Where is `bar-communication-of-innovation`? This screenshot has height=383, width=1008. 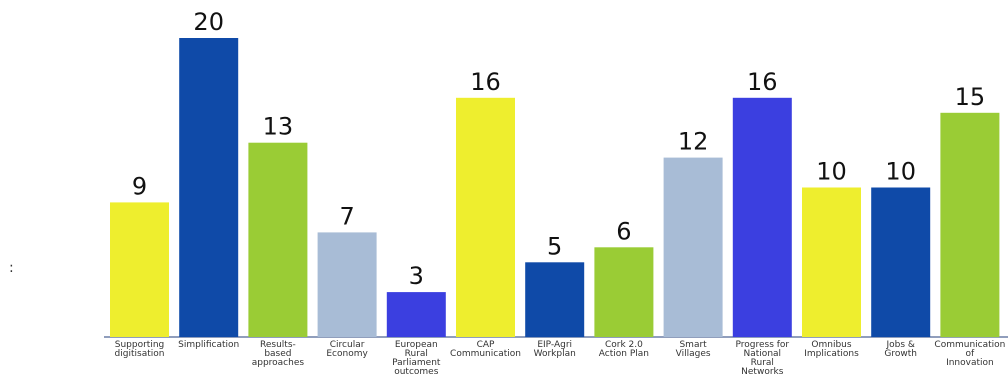 bar-communication-of-innovation is located at coordinates (970, 225).